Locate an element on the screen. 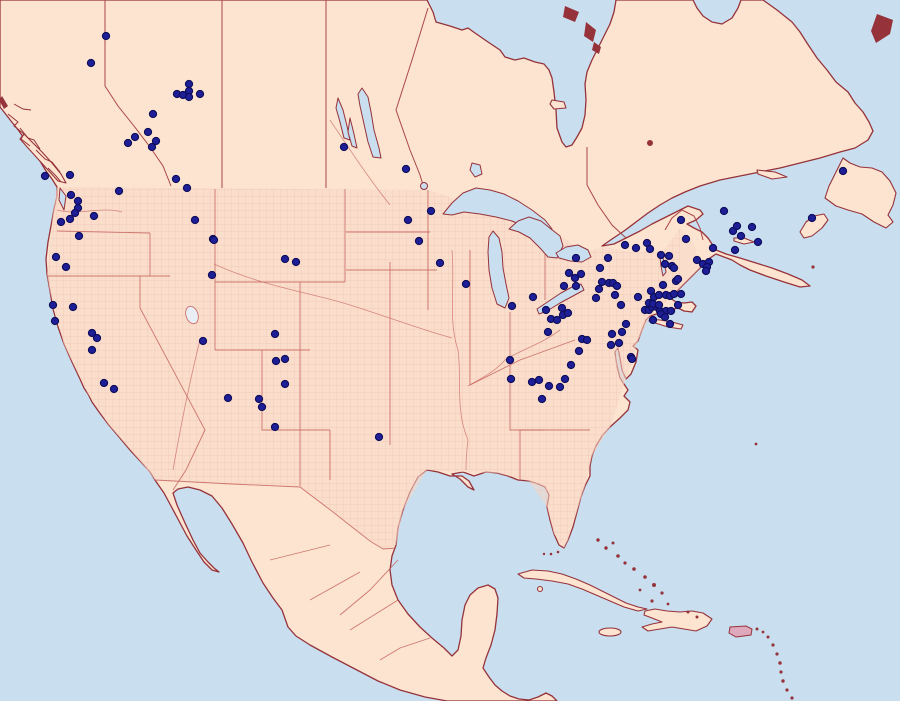 The image size is (900, 701). puerto-rico-highlight is located at coordinates (740, 631).